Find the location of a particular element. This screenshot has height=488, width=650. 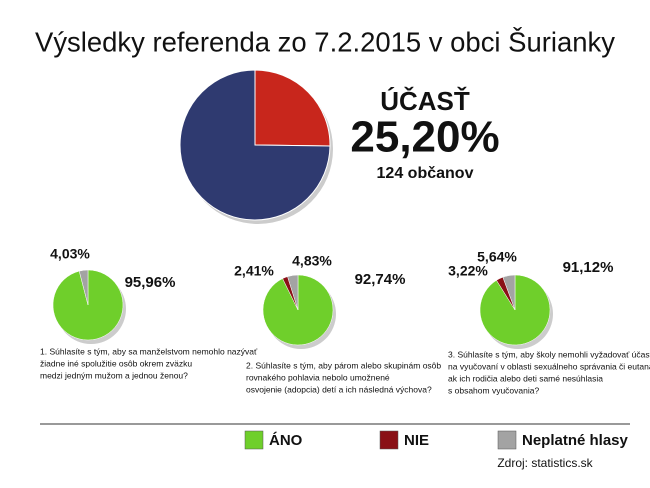

value-label: 4,03% is located at coordinates (70, 254).